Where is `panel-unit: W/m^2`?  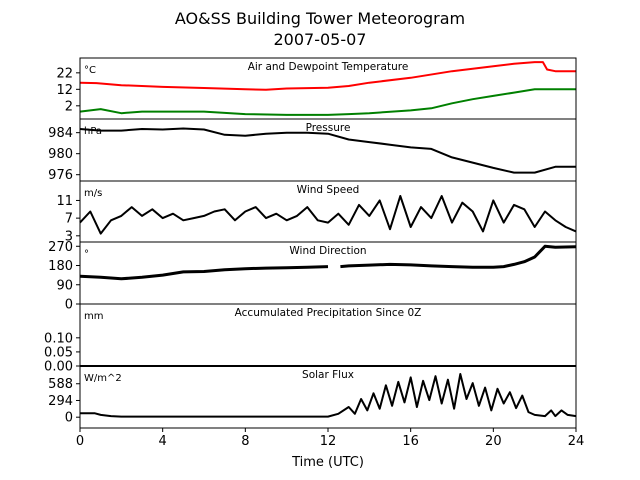 panel-unit: W/m^2 is located at coordinates (103, 378).